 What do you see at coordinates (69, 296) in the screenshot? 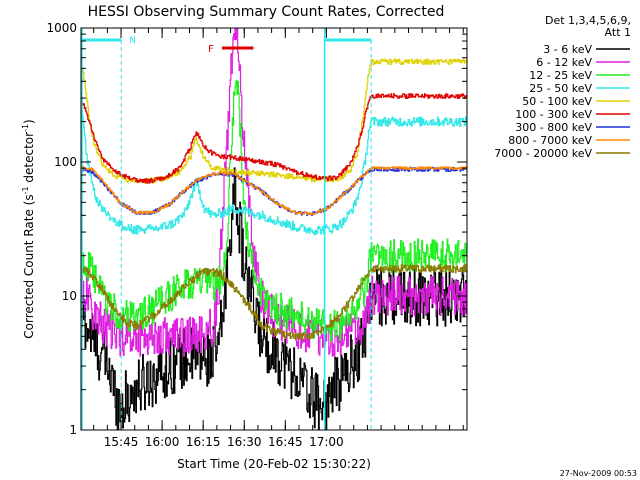
I see `y-tick-label: 10` at bounding box center [69, 296].